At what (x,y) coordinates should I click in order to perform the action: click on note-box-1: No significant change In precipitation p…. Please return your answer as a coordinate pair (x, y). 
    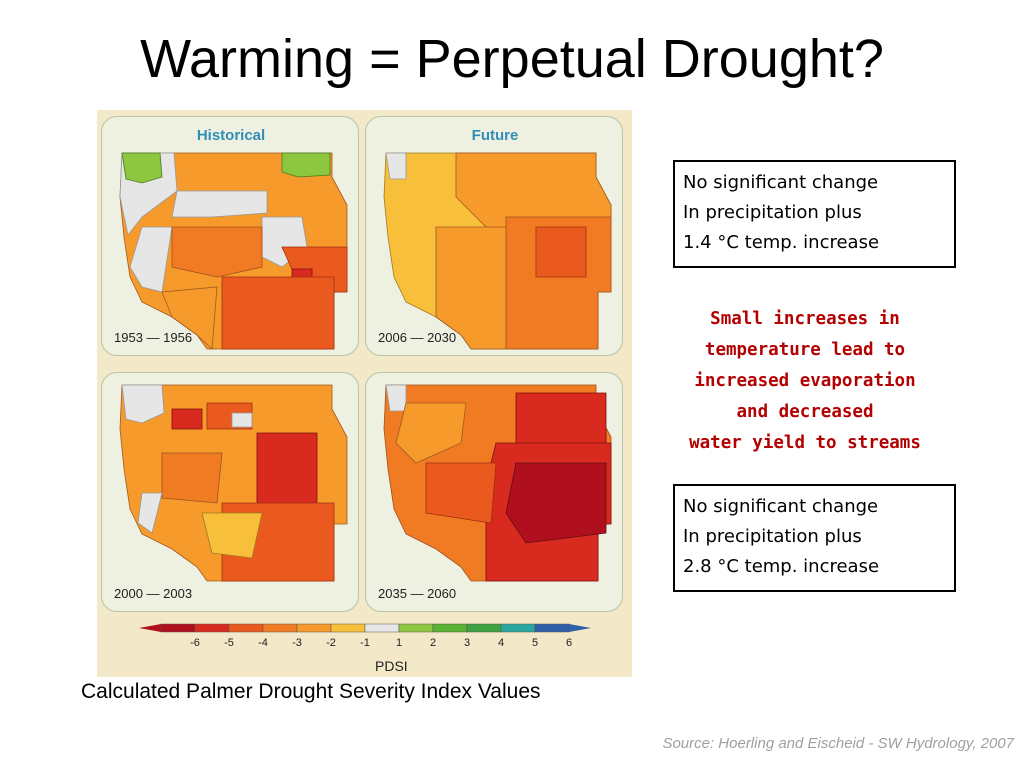
    Looking at the image, I should click on (814, 214).